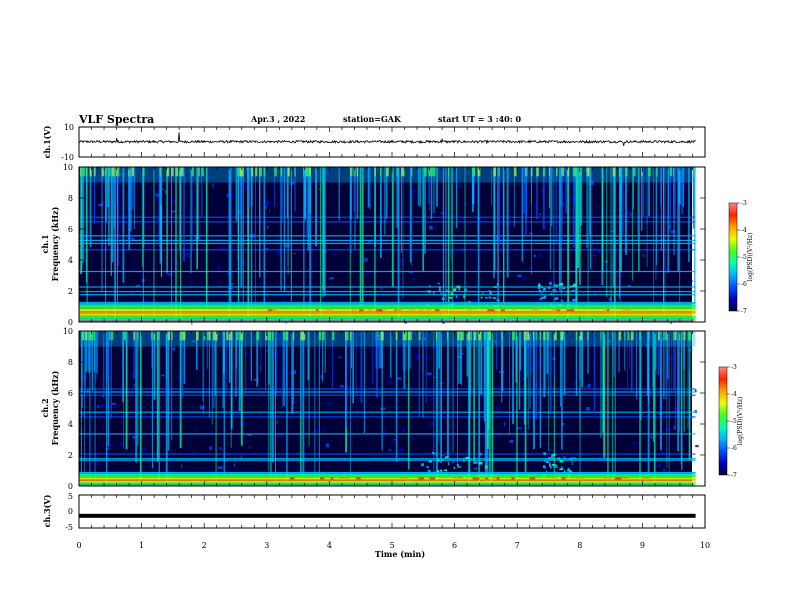  I want to click on ch2-colorbar-tick-label: -7, so click(734, 475).